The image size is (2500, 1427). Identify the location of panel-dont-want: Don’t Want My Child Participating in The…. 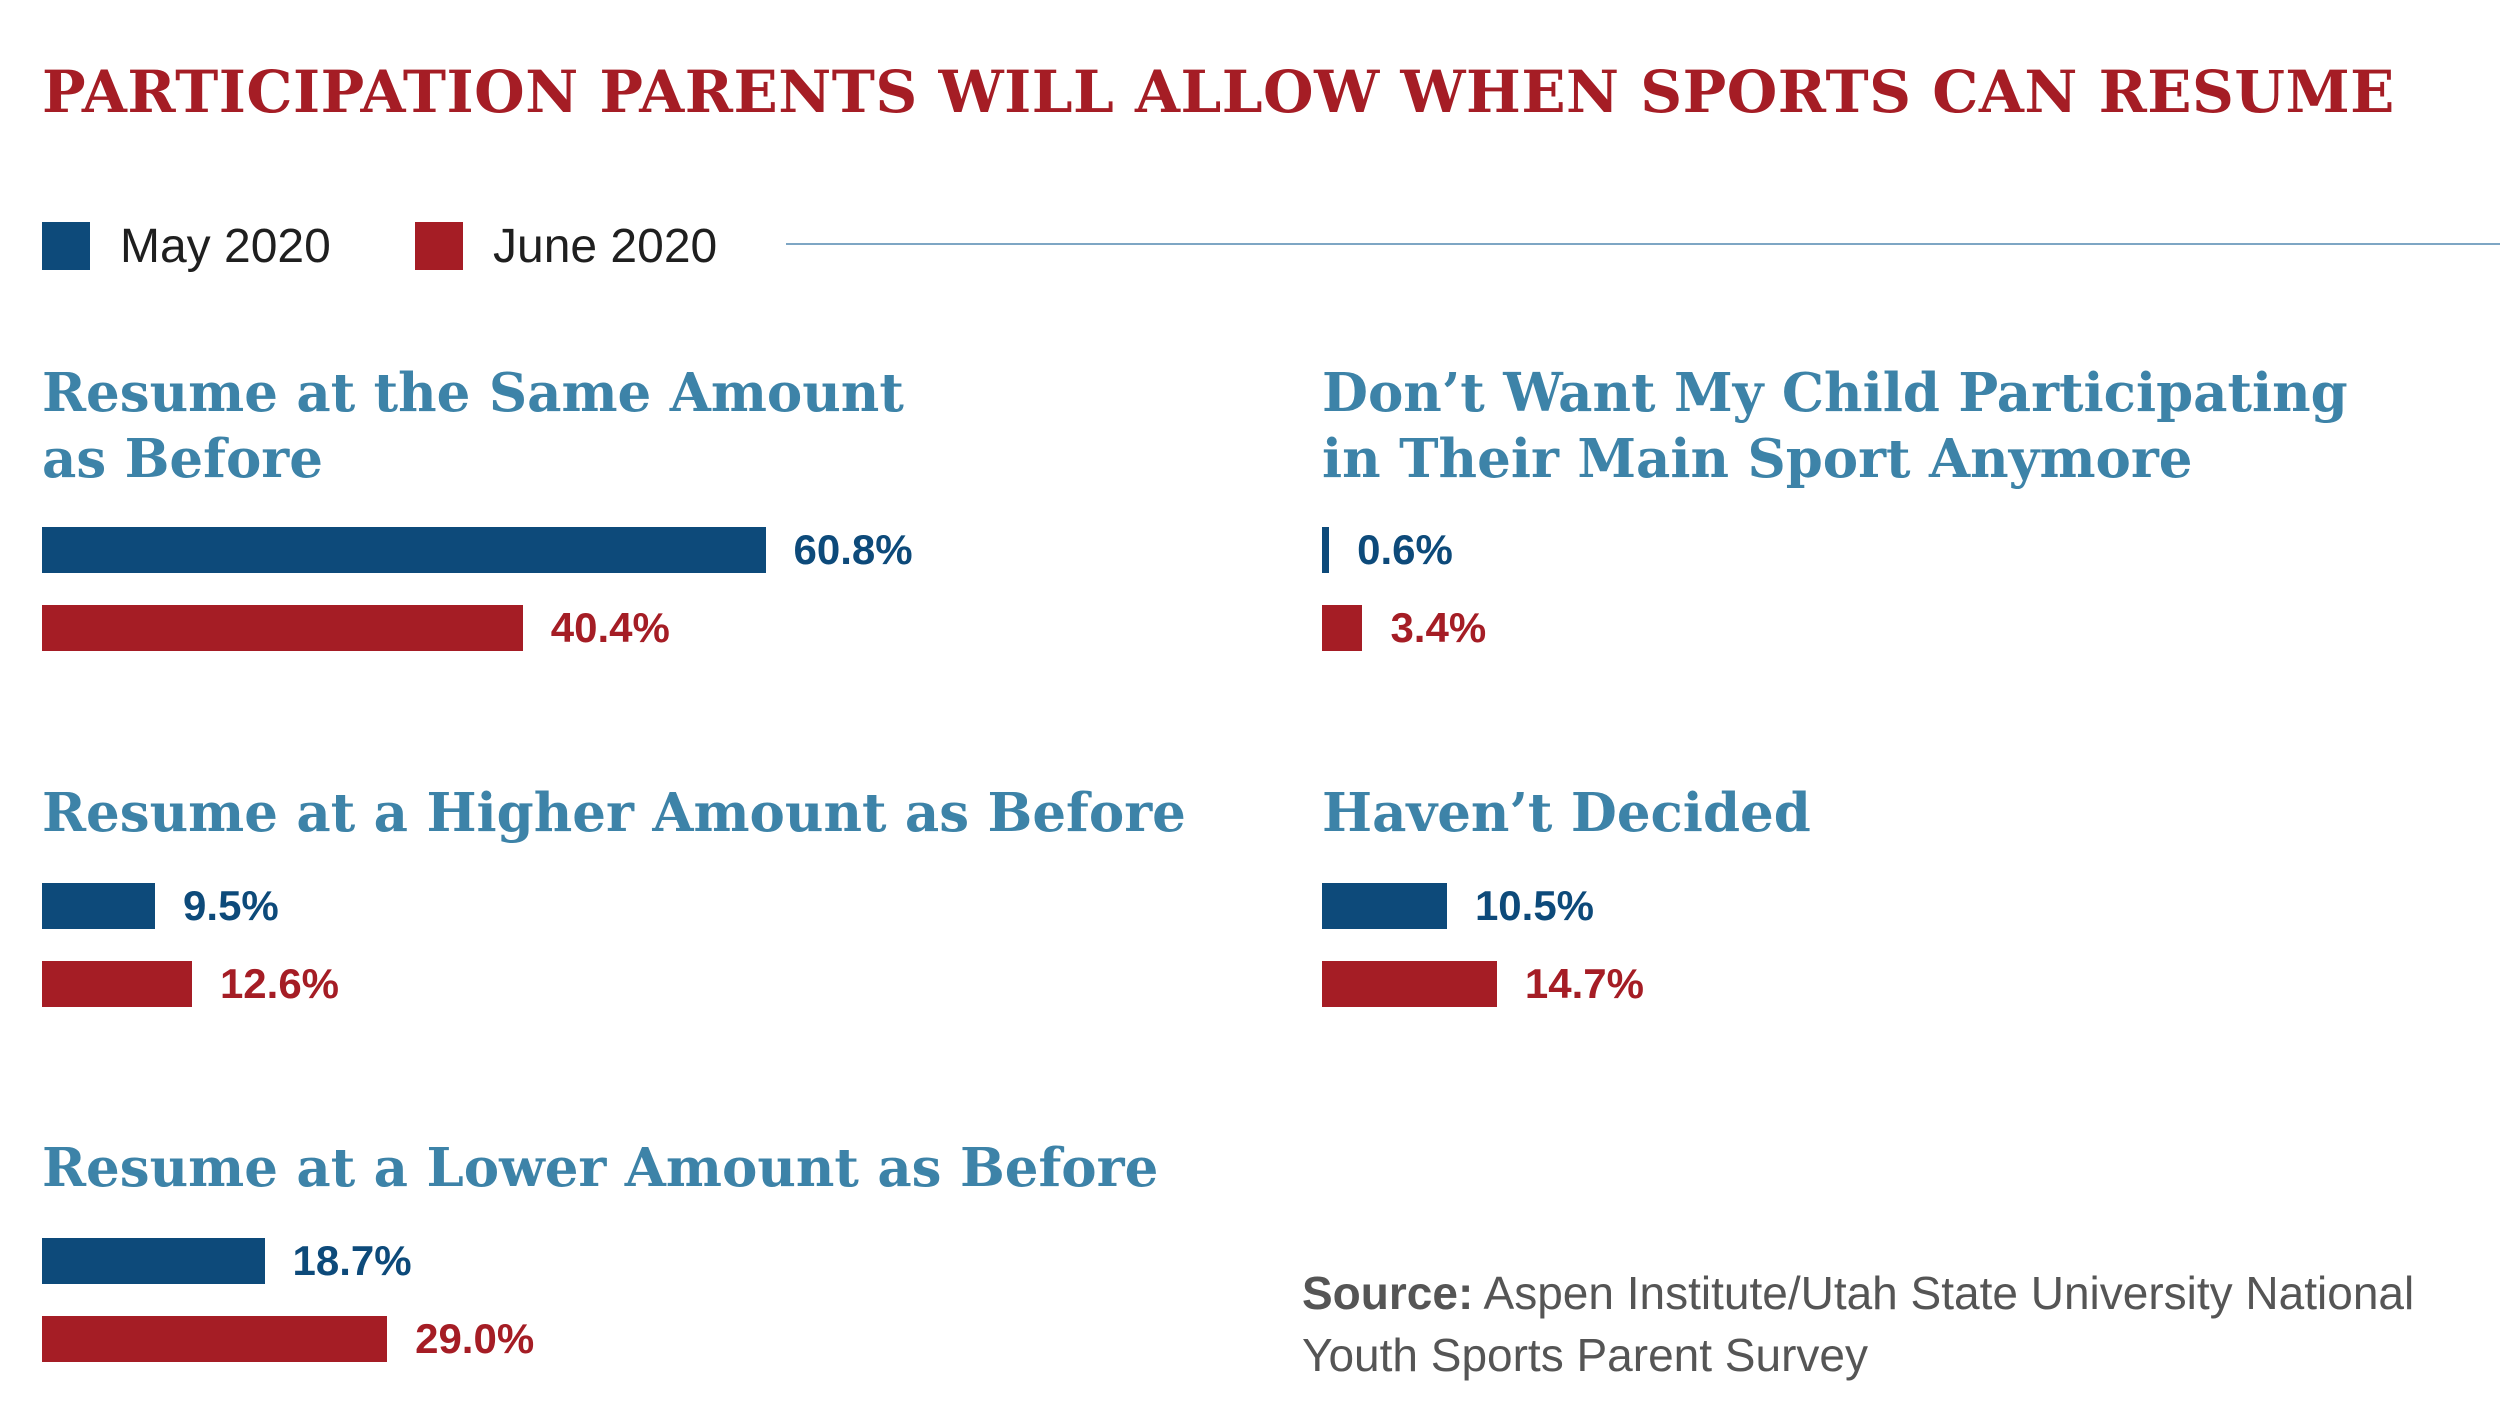
(1897, 520).